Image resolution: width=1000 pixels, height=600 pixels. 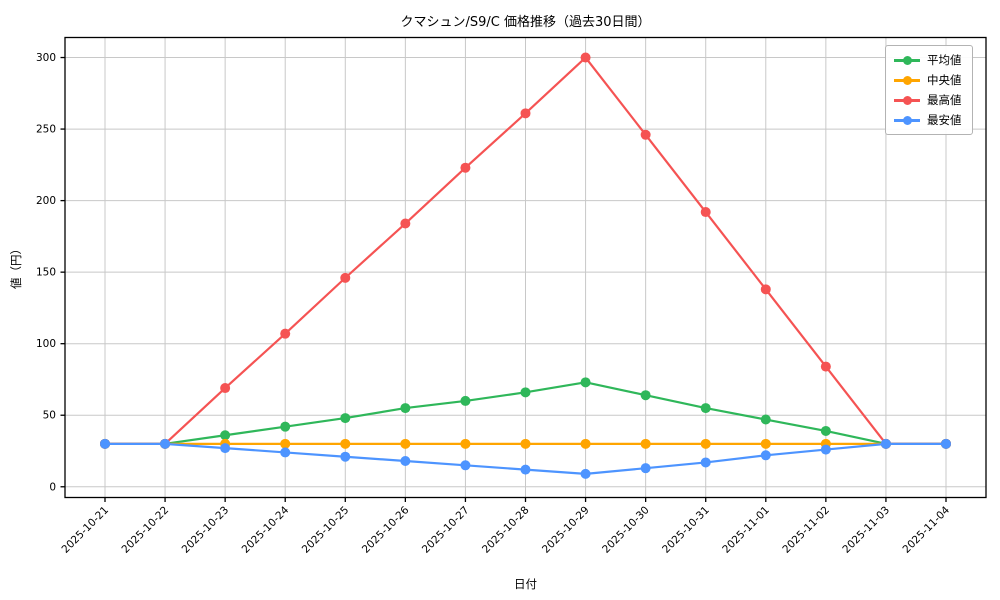 I want to click on legend-item-min: 最安値, so click(x=928, y=120).